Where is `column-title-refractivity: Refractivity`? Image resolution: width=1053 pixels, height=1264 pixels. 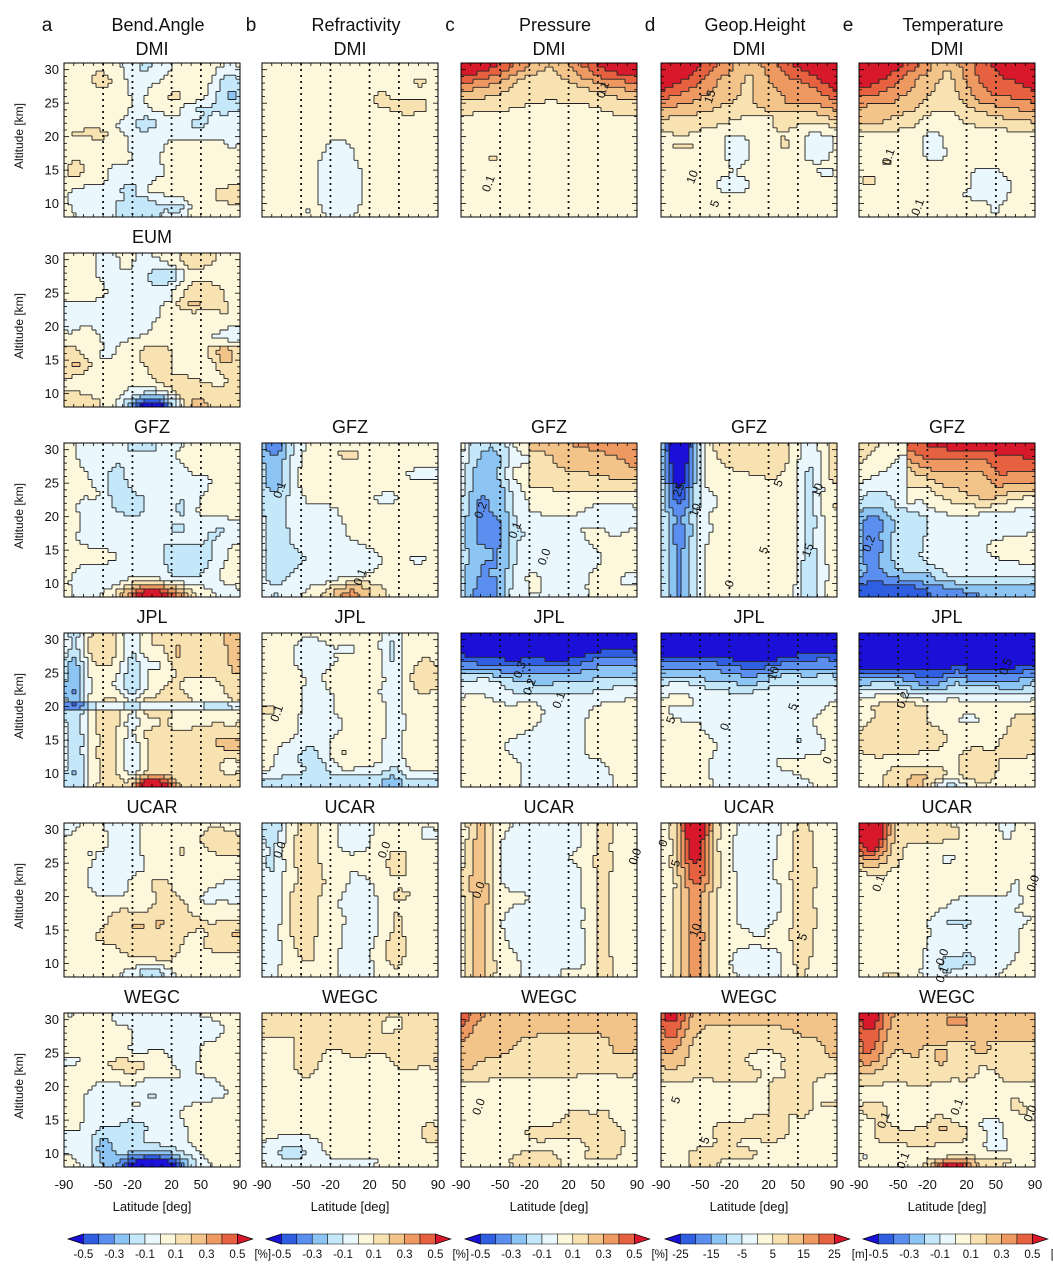
column-title-refractivity: Refractivity is located at coordinates (355, 25).